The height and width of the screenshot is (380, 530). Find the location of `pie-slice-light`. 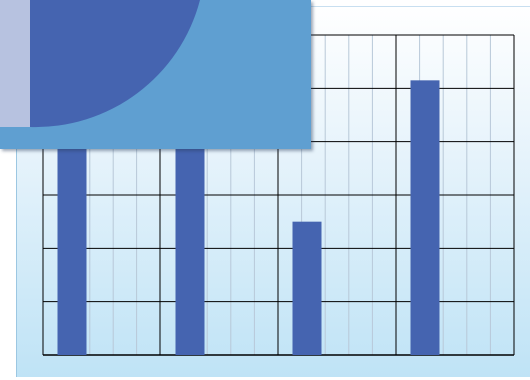

pie-slice-light is located at coordinates (15, 63).